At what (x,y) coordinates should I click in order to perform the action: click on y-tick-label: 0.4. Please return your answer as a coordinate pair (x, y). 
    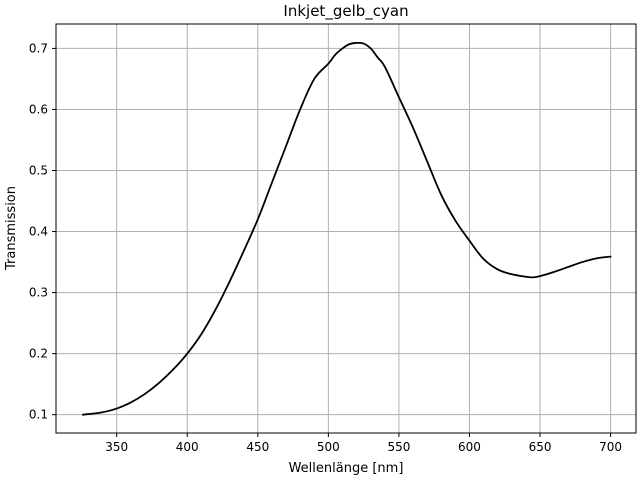
    Looking at the image, I should click on (38, 232).